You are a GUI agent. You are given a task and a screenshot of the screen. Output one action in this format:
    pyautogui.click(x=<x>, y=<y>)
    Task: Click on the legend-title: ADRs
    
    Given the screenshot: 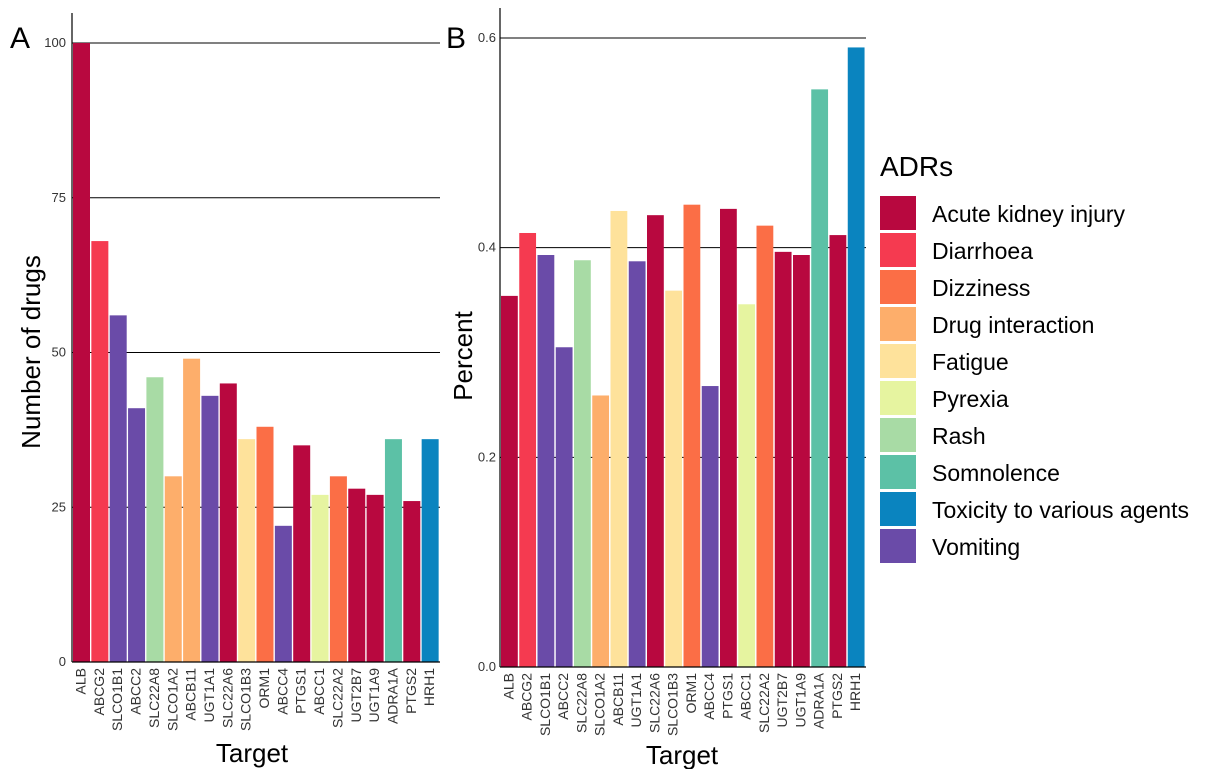 What is the action you would take?
    pyautogui.click(x=916, y=166)
    